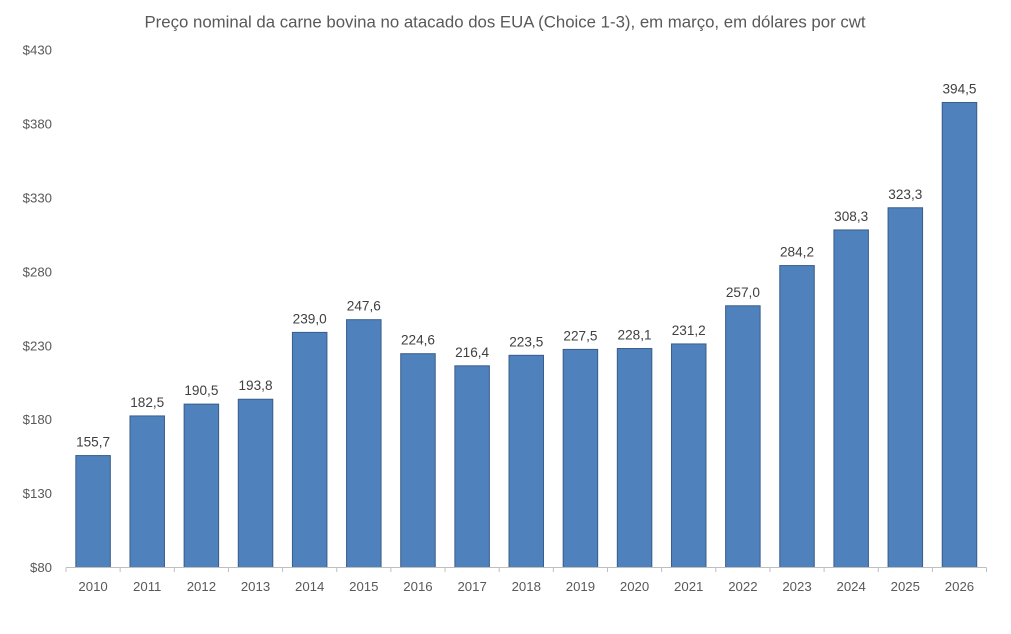  Describe the element at coordinates (201, 586) in the screenshot. I see `svg-text: 2012` at that location.